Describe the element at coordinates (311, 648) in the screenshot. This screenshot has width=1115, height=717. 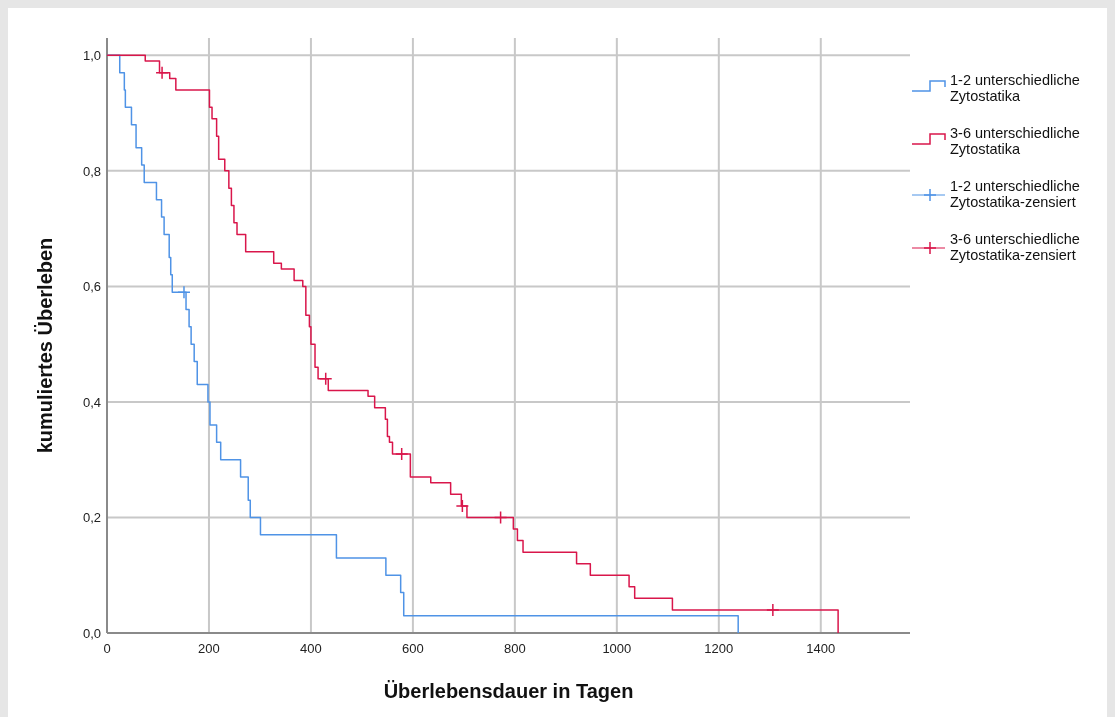
I see `x-tick-label: 400` at that location.